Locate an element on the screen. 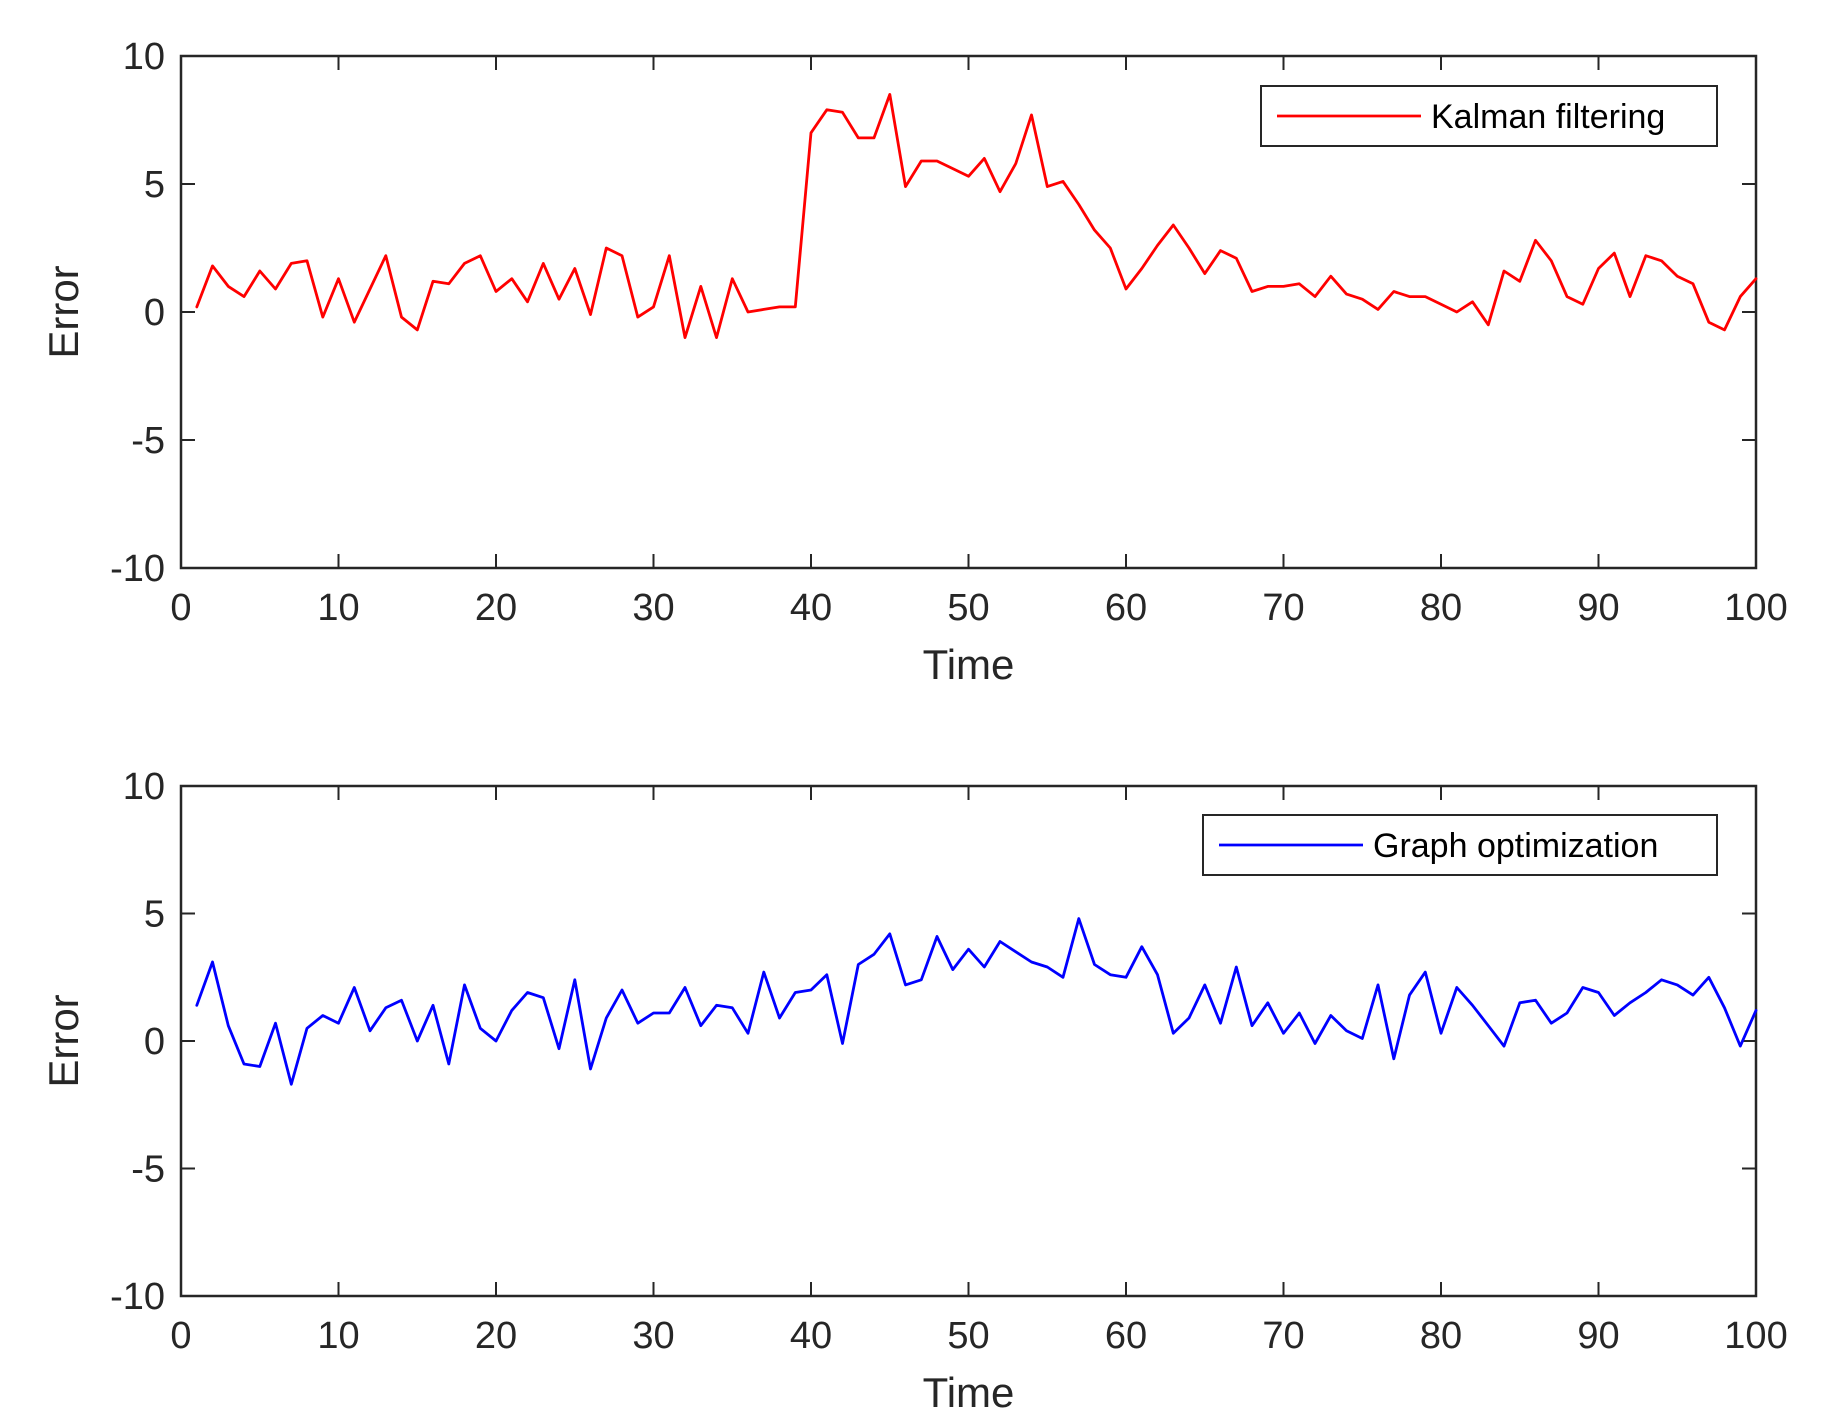 The image size is (1844, 1424). legend: Graph optimization is located at coordinates (1460, 845).